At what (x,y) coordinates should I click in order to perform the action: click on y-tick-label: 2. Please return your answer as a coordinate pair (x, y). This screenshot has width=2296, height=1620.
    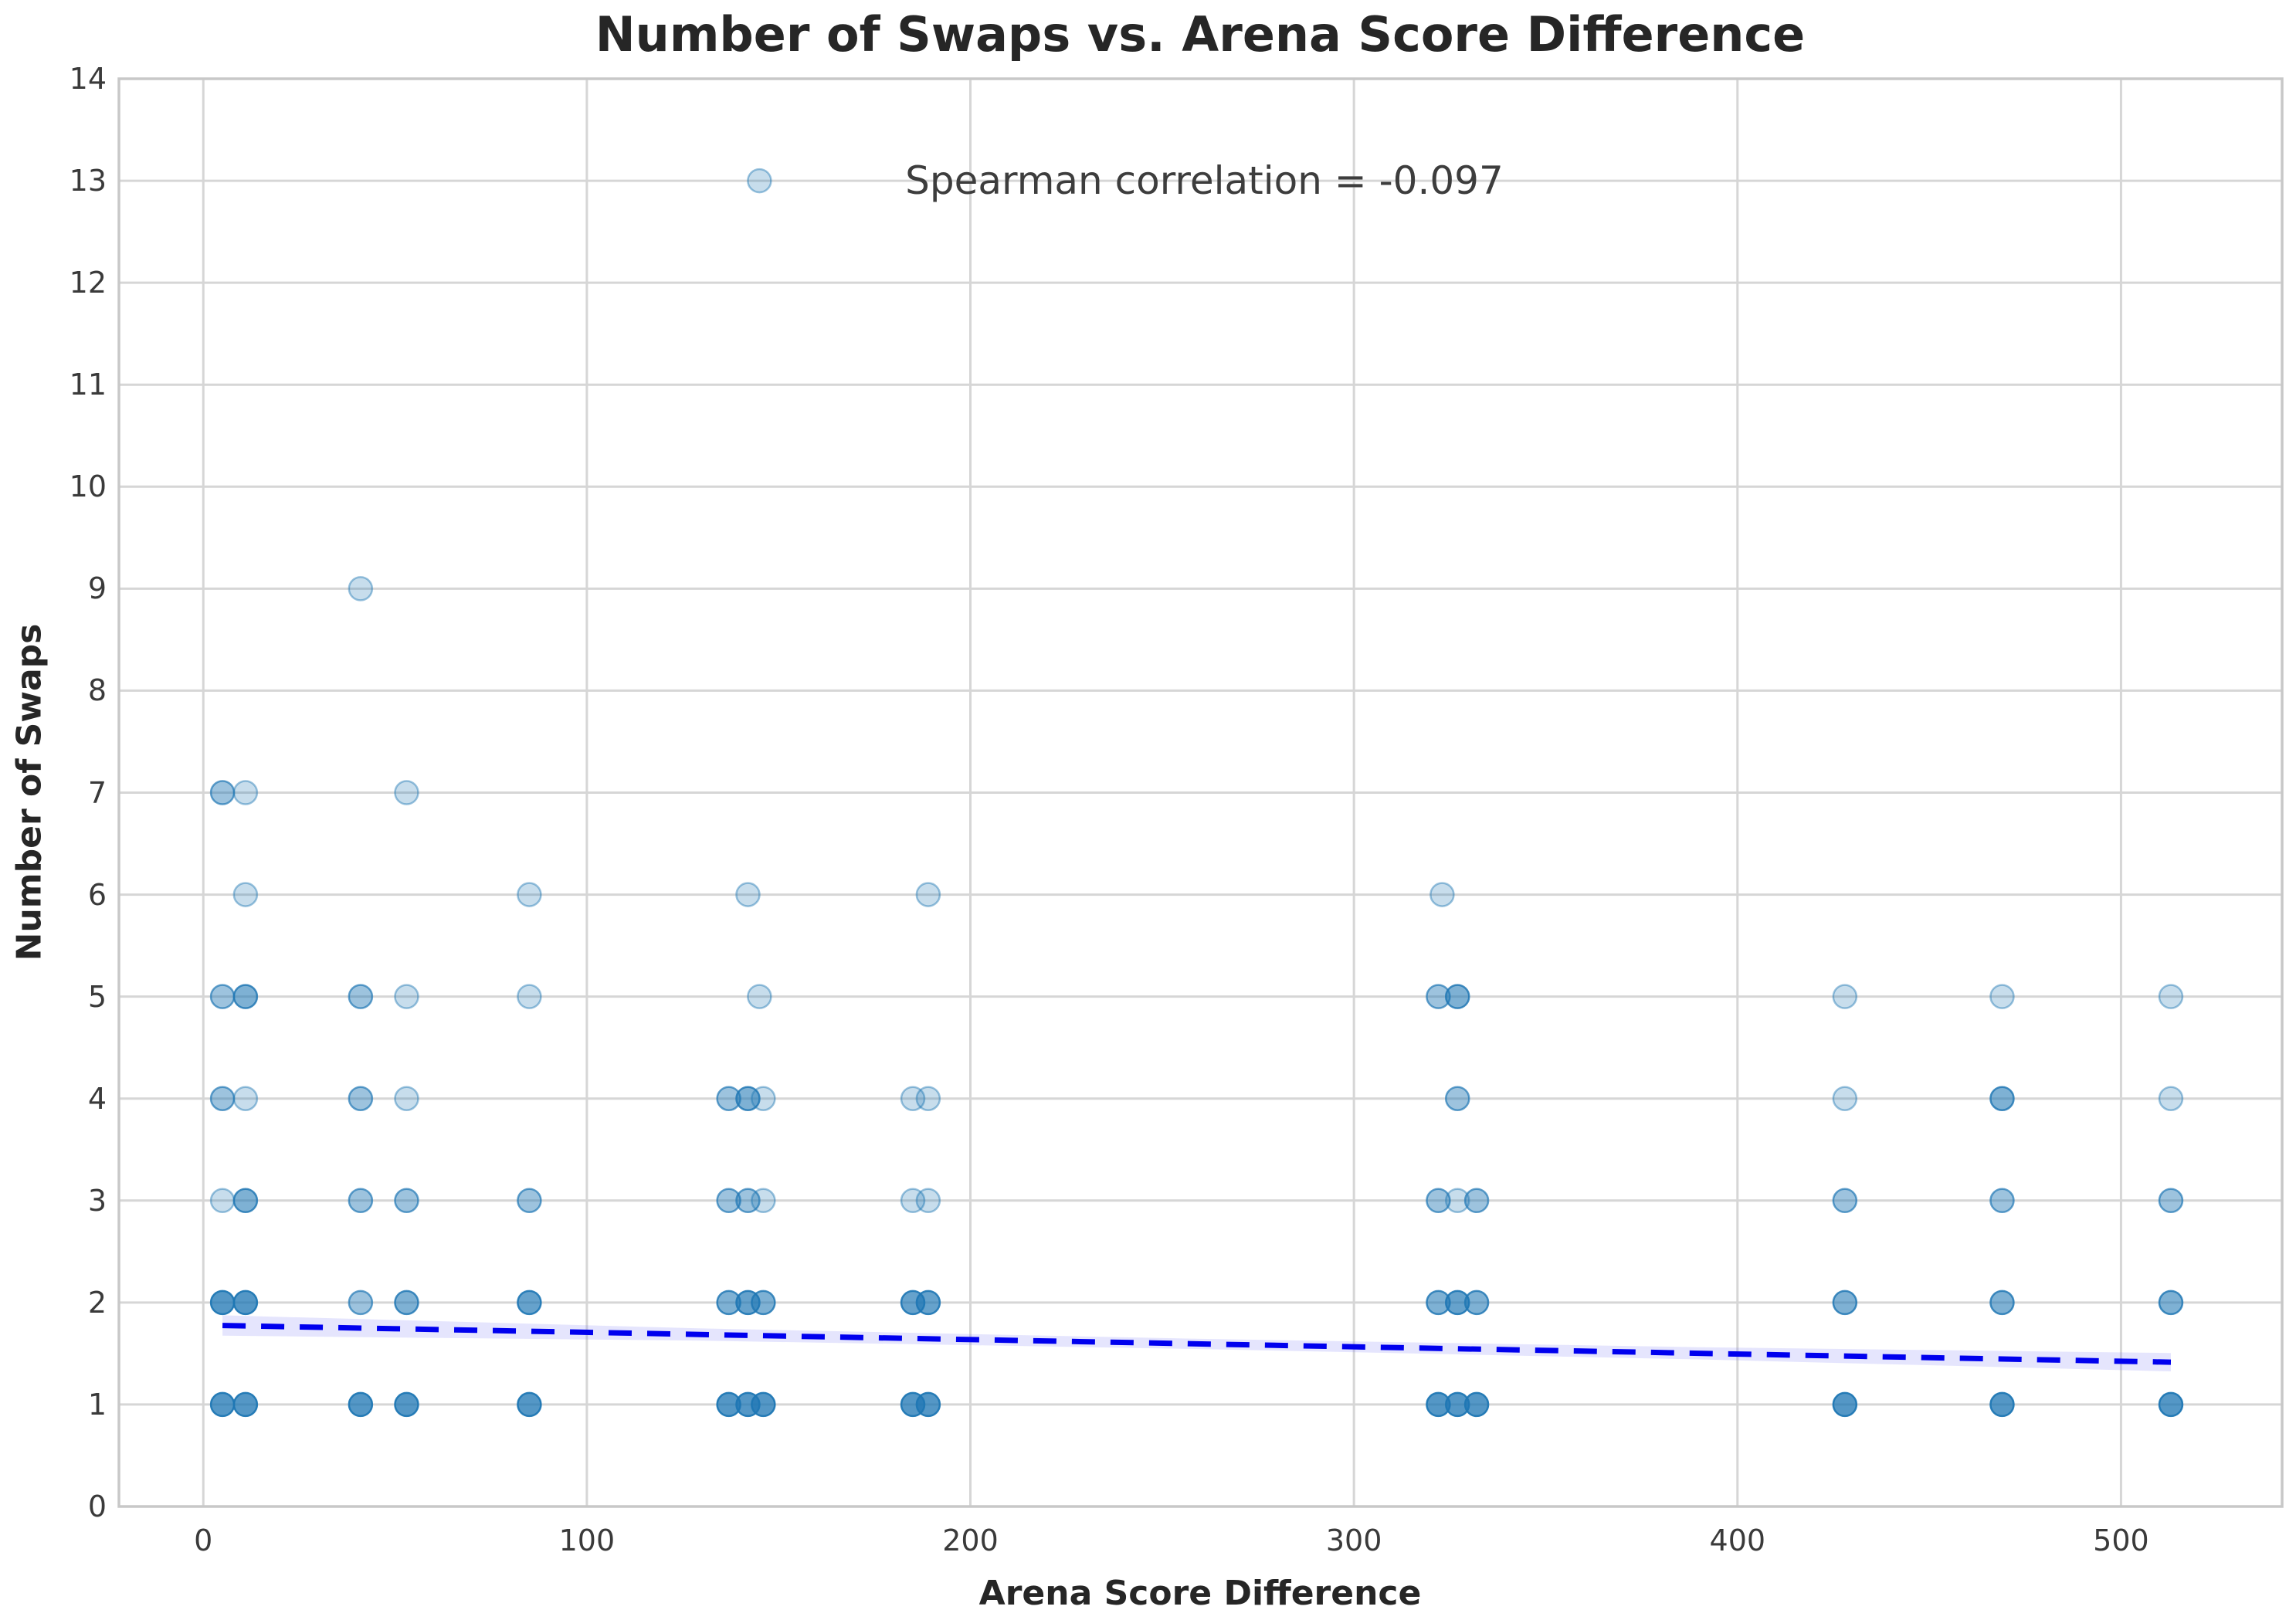
    Looking at the image, I should click on (97, 1302).